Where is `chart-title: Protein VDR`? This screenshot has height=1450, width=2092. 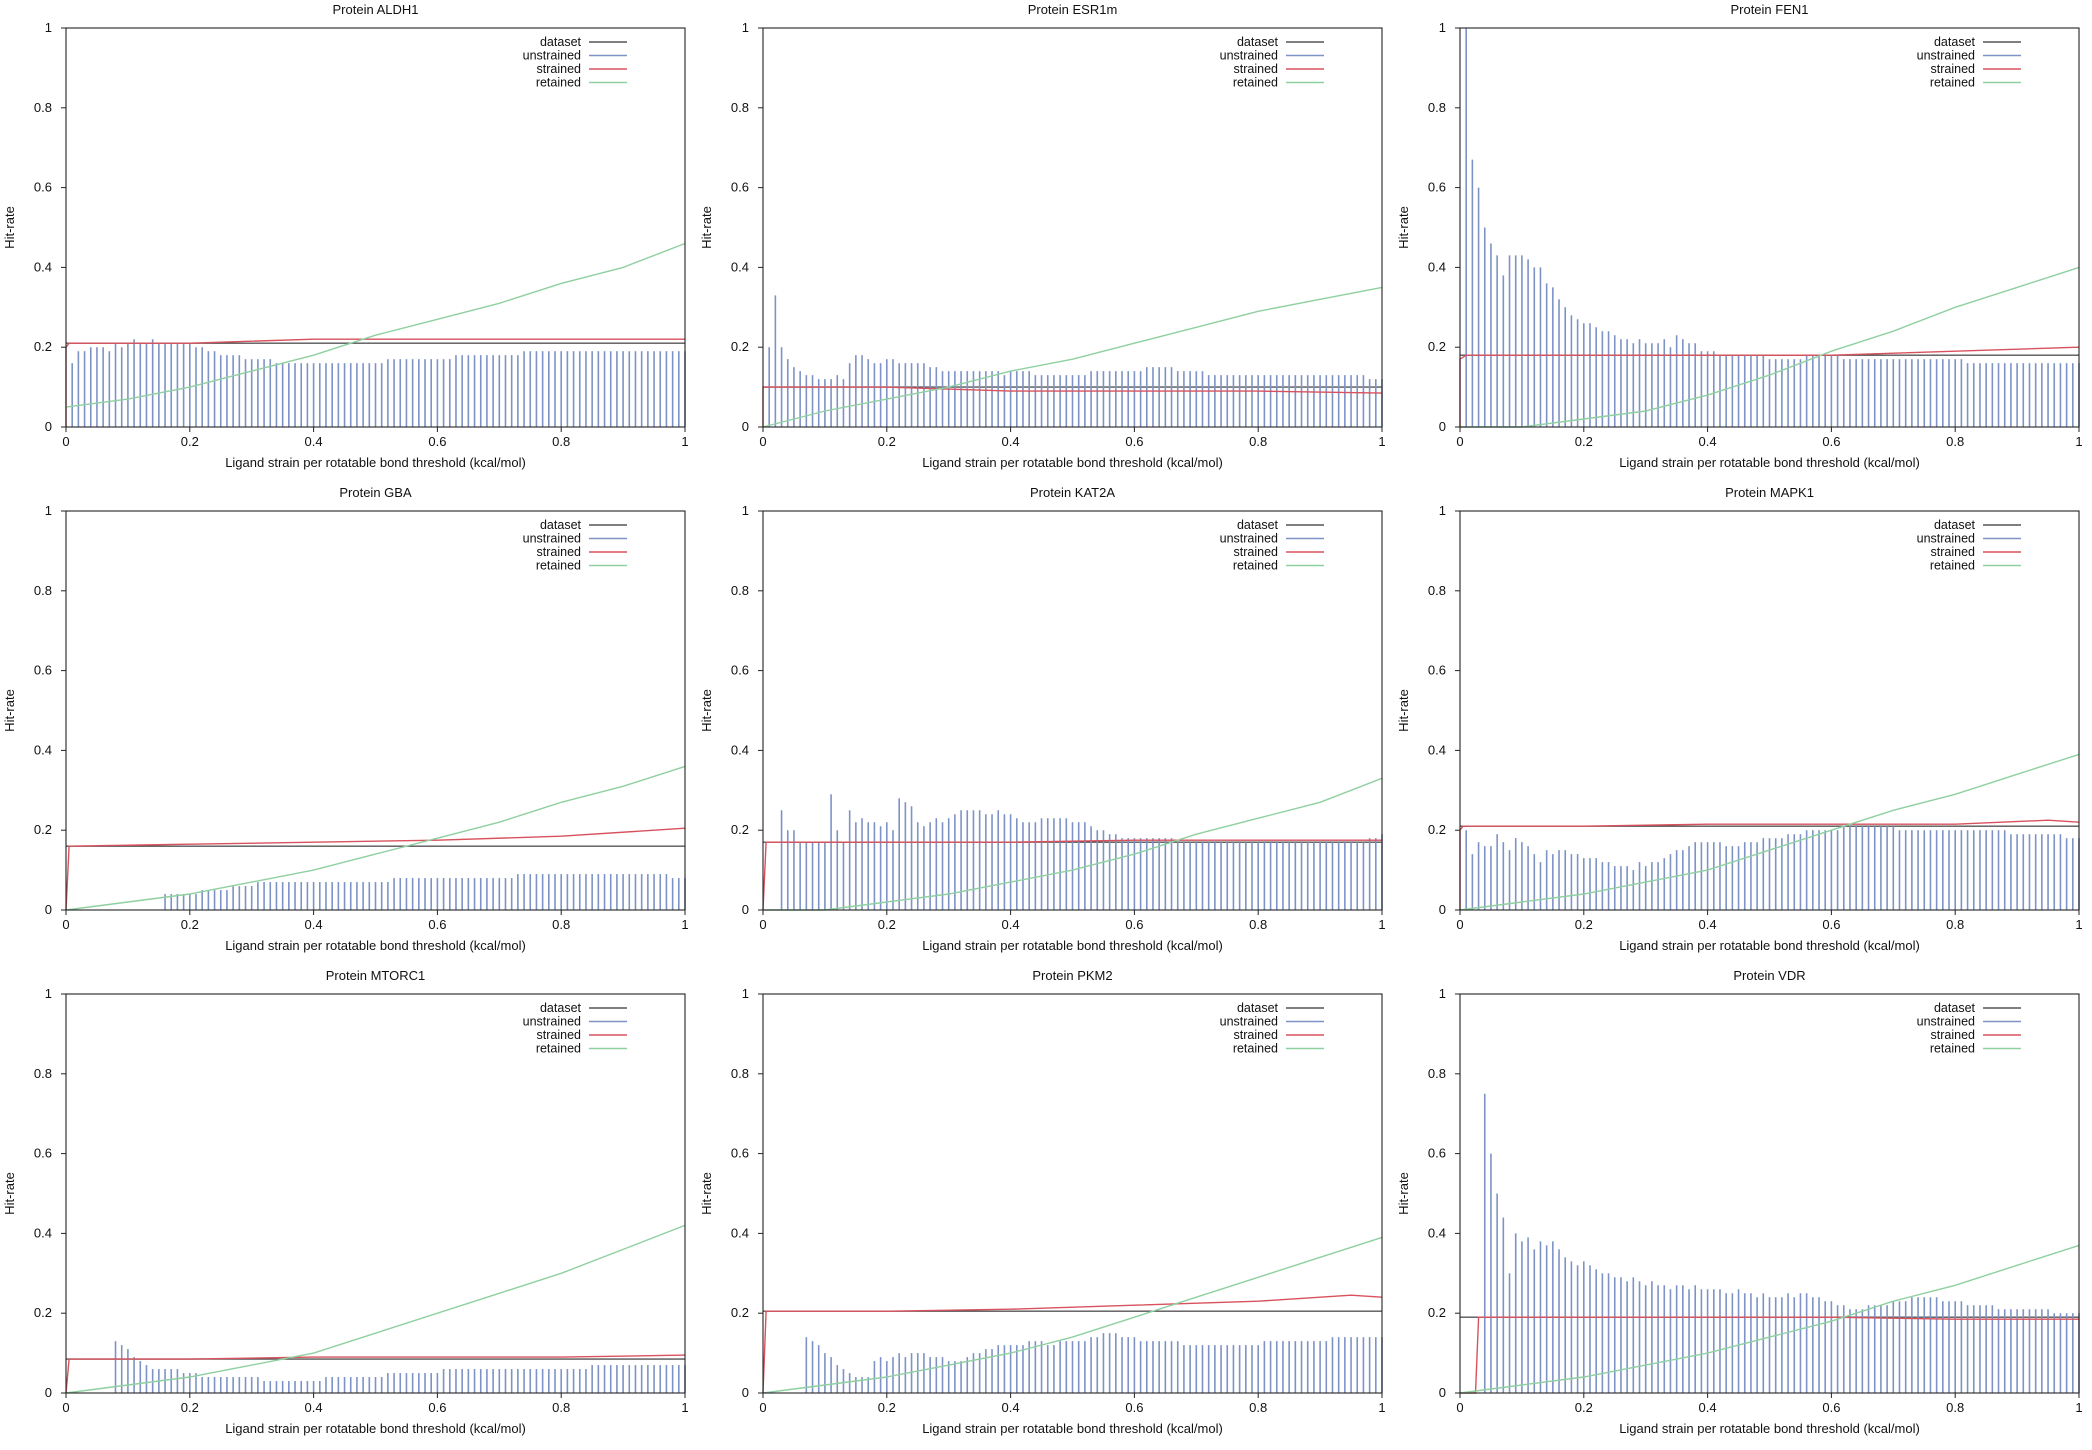 chart-title: Protein VDR is located at coordinates (1769, 975).